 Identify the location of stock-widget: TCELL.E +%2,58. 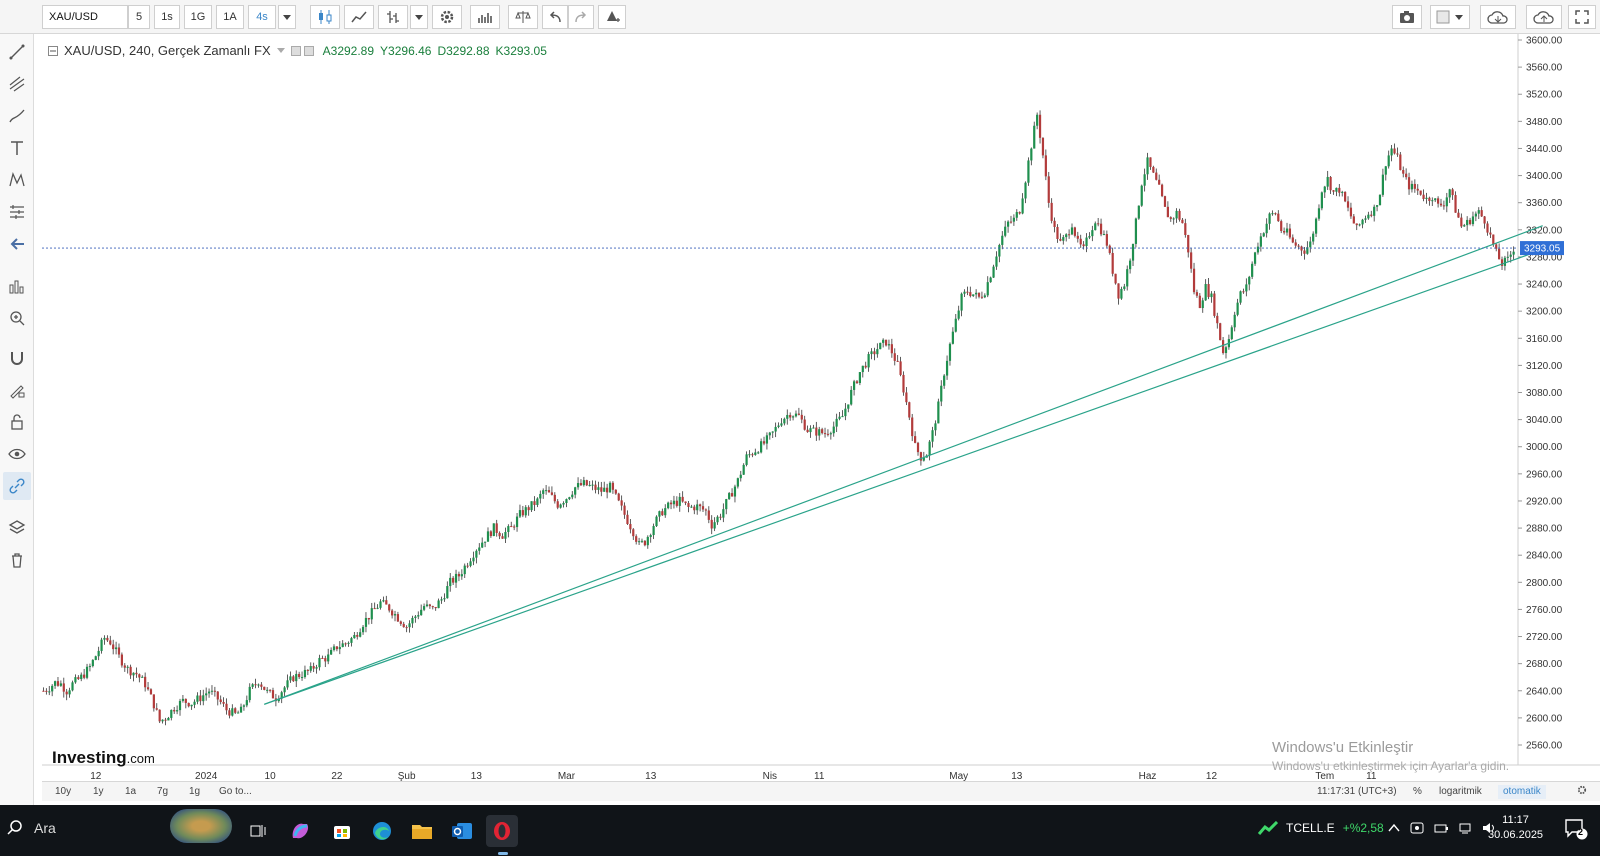
(1321, 828).